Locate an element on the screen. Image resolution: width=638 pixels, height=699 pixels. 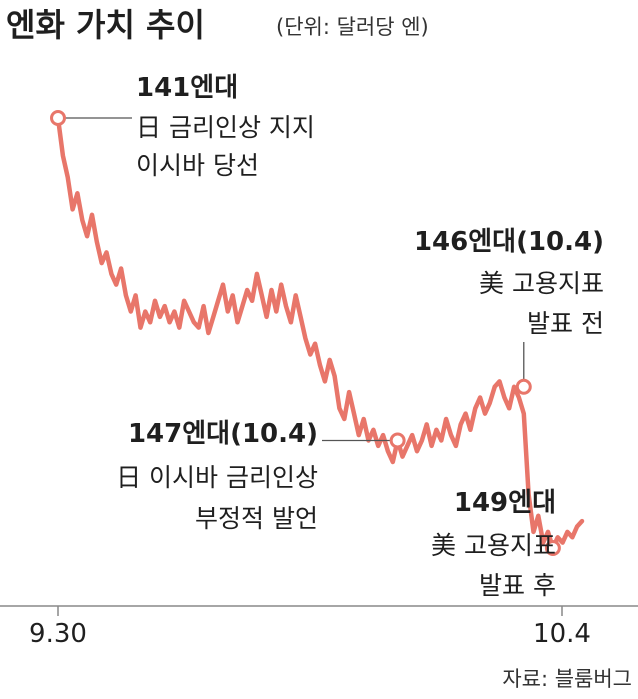
annotation-text: 146엔대(10.4) is located at coordinates (509, 242).